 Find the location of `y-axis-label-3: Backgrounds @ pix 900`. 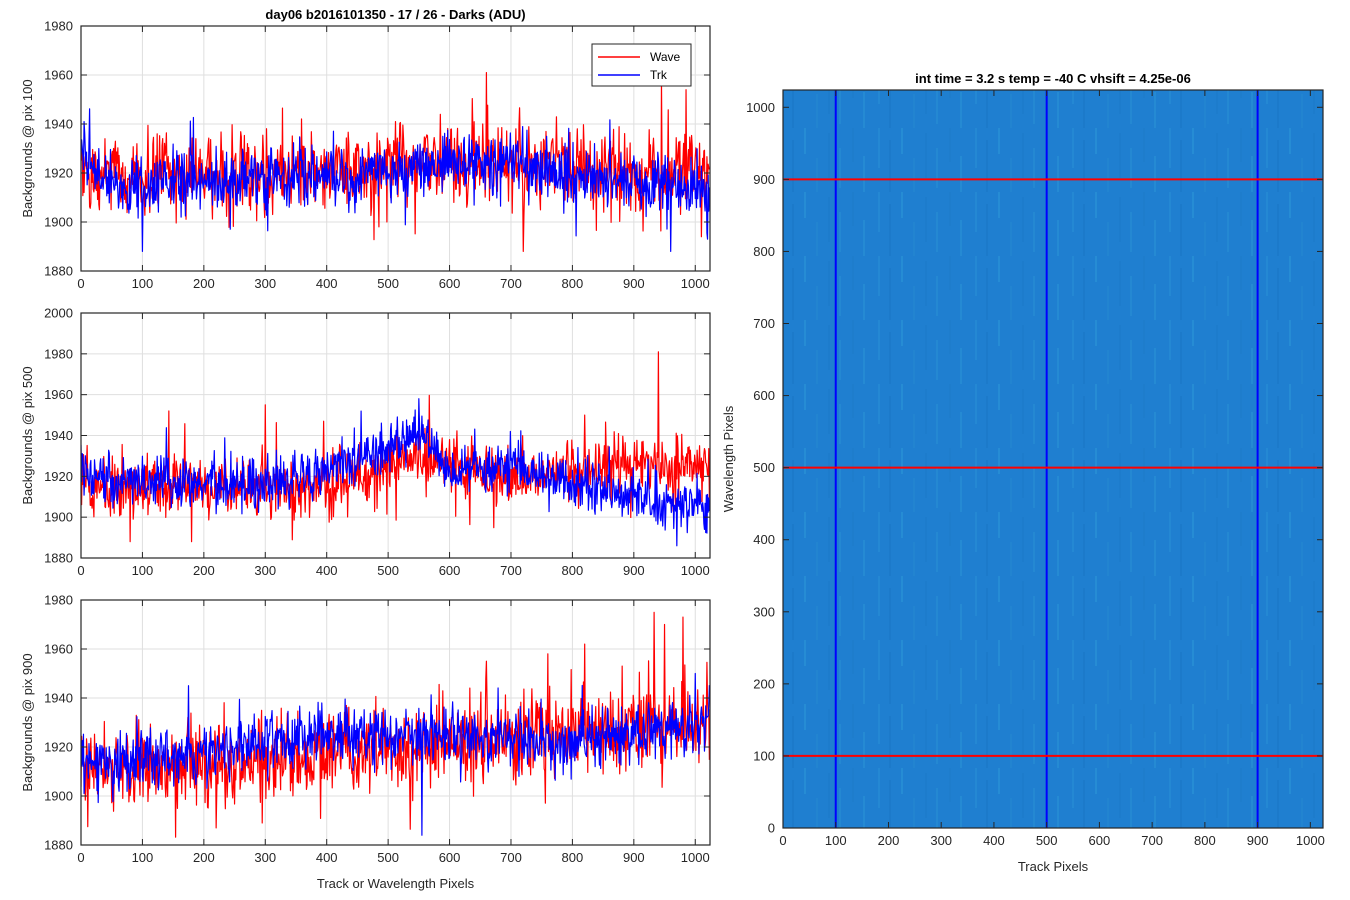

y-axis-label-3: Backgrounds @ pix 900 is located at coordinates (27, 722).